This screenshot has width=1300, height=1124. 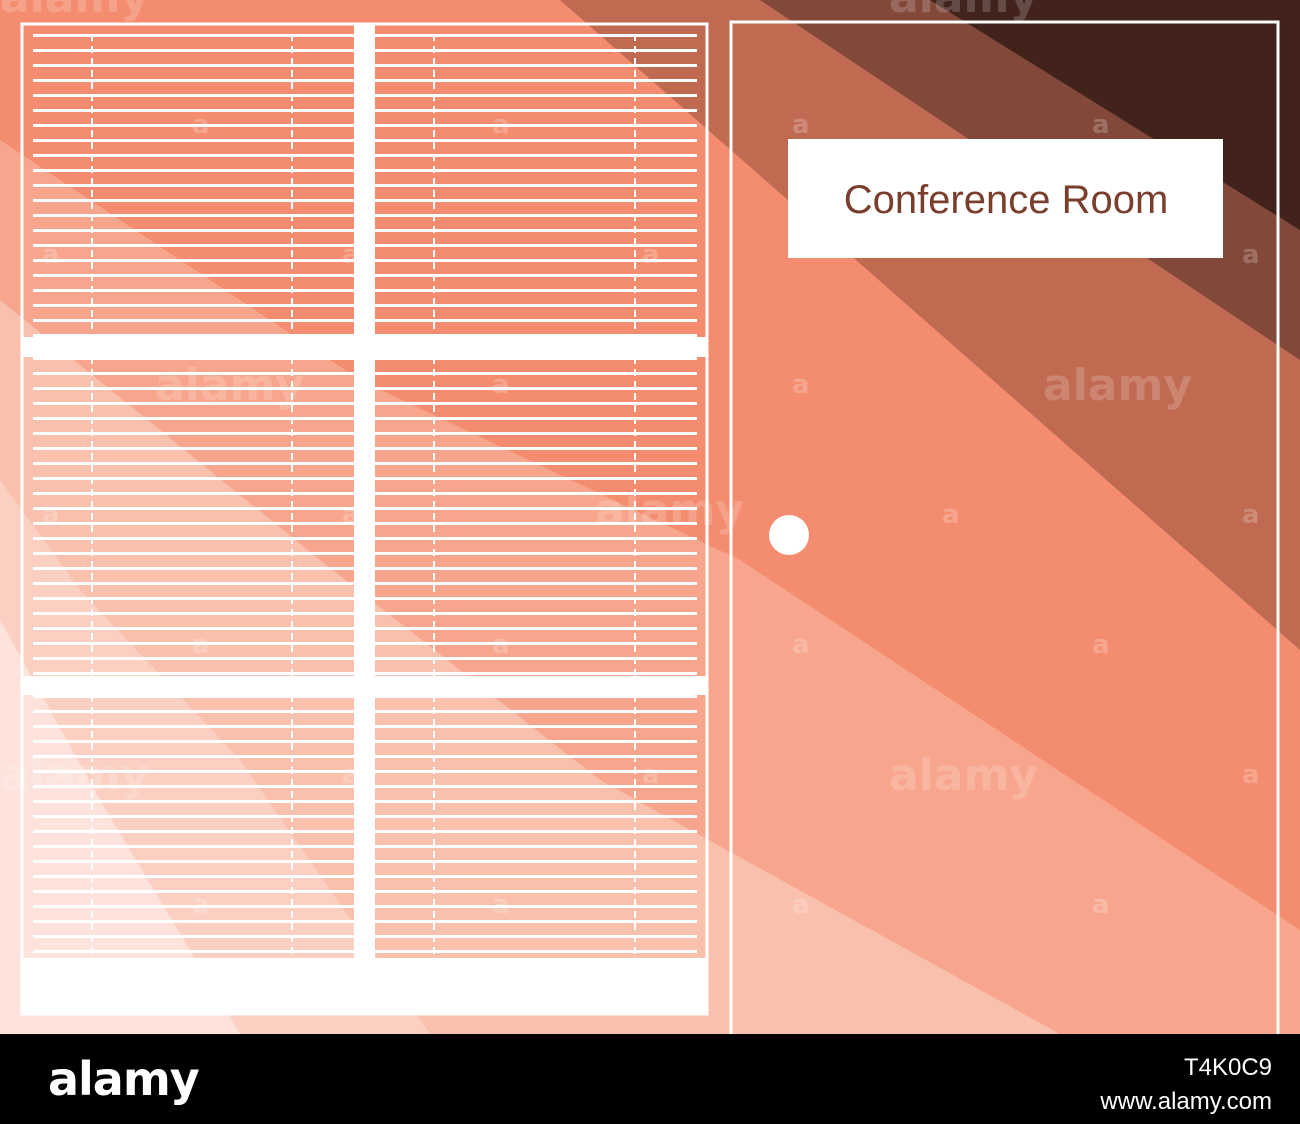 What do you see at coordinates (364, 347) in the screenshot?
I see `window-transom` at bounding box center [364, 347].